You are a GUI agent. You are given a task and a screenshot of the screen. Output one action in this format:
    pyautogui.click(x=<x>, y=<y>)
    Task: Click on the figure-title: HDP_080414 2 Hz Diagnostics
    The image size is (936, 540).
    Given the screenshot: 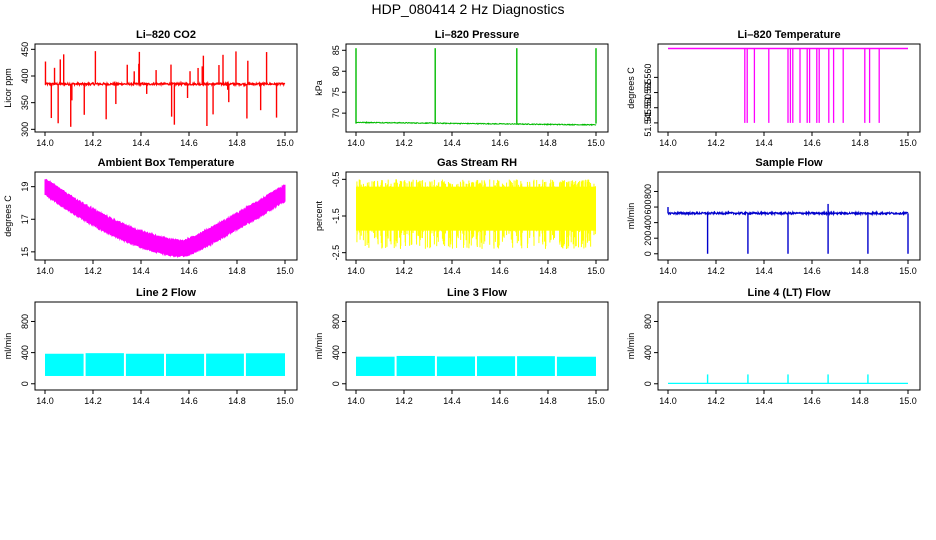 What is the action you would take?
    pyautogui.click(x=468, y=9)
    